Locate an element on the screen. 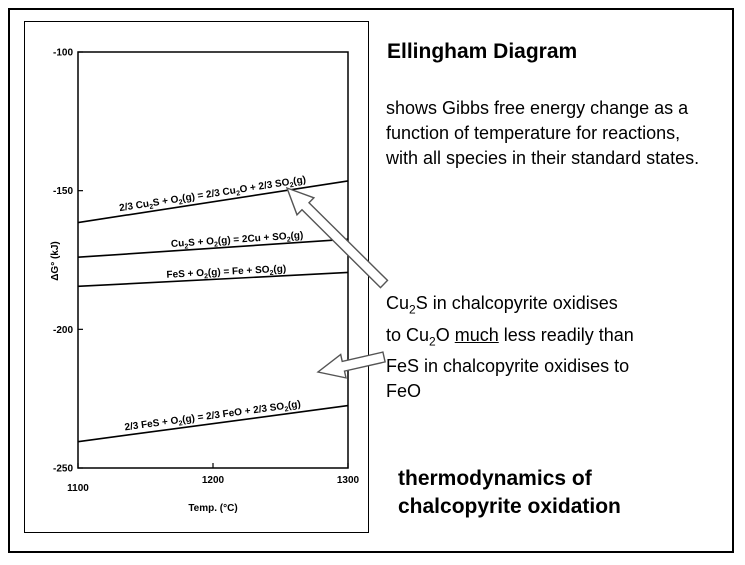  label-text: (g) = 2/3 FeO + 2/3 SO is located at coordinates (234, 413).